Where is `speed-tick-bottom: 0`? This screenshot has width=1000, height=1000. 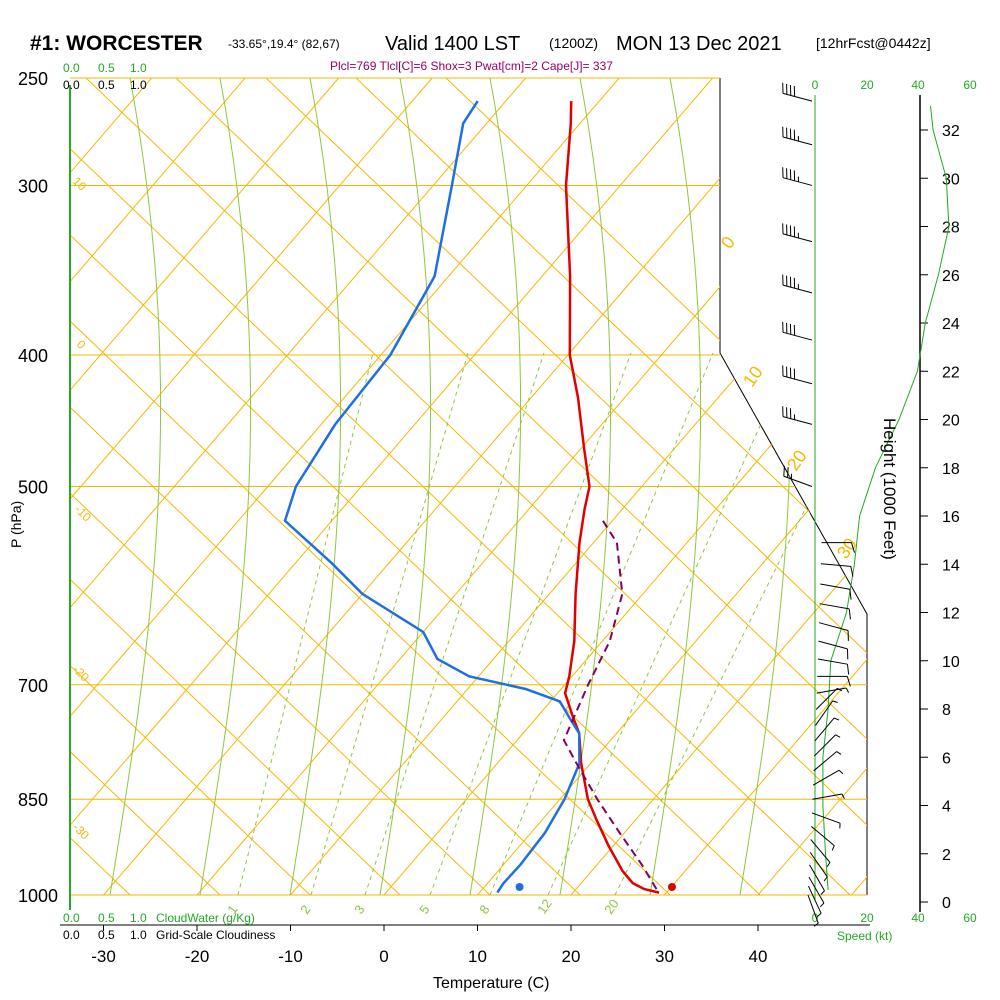
speed-tick-bottom: 0 is located at coordinates (815, 918).